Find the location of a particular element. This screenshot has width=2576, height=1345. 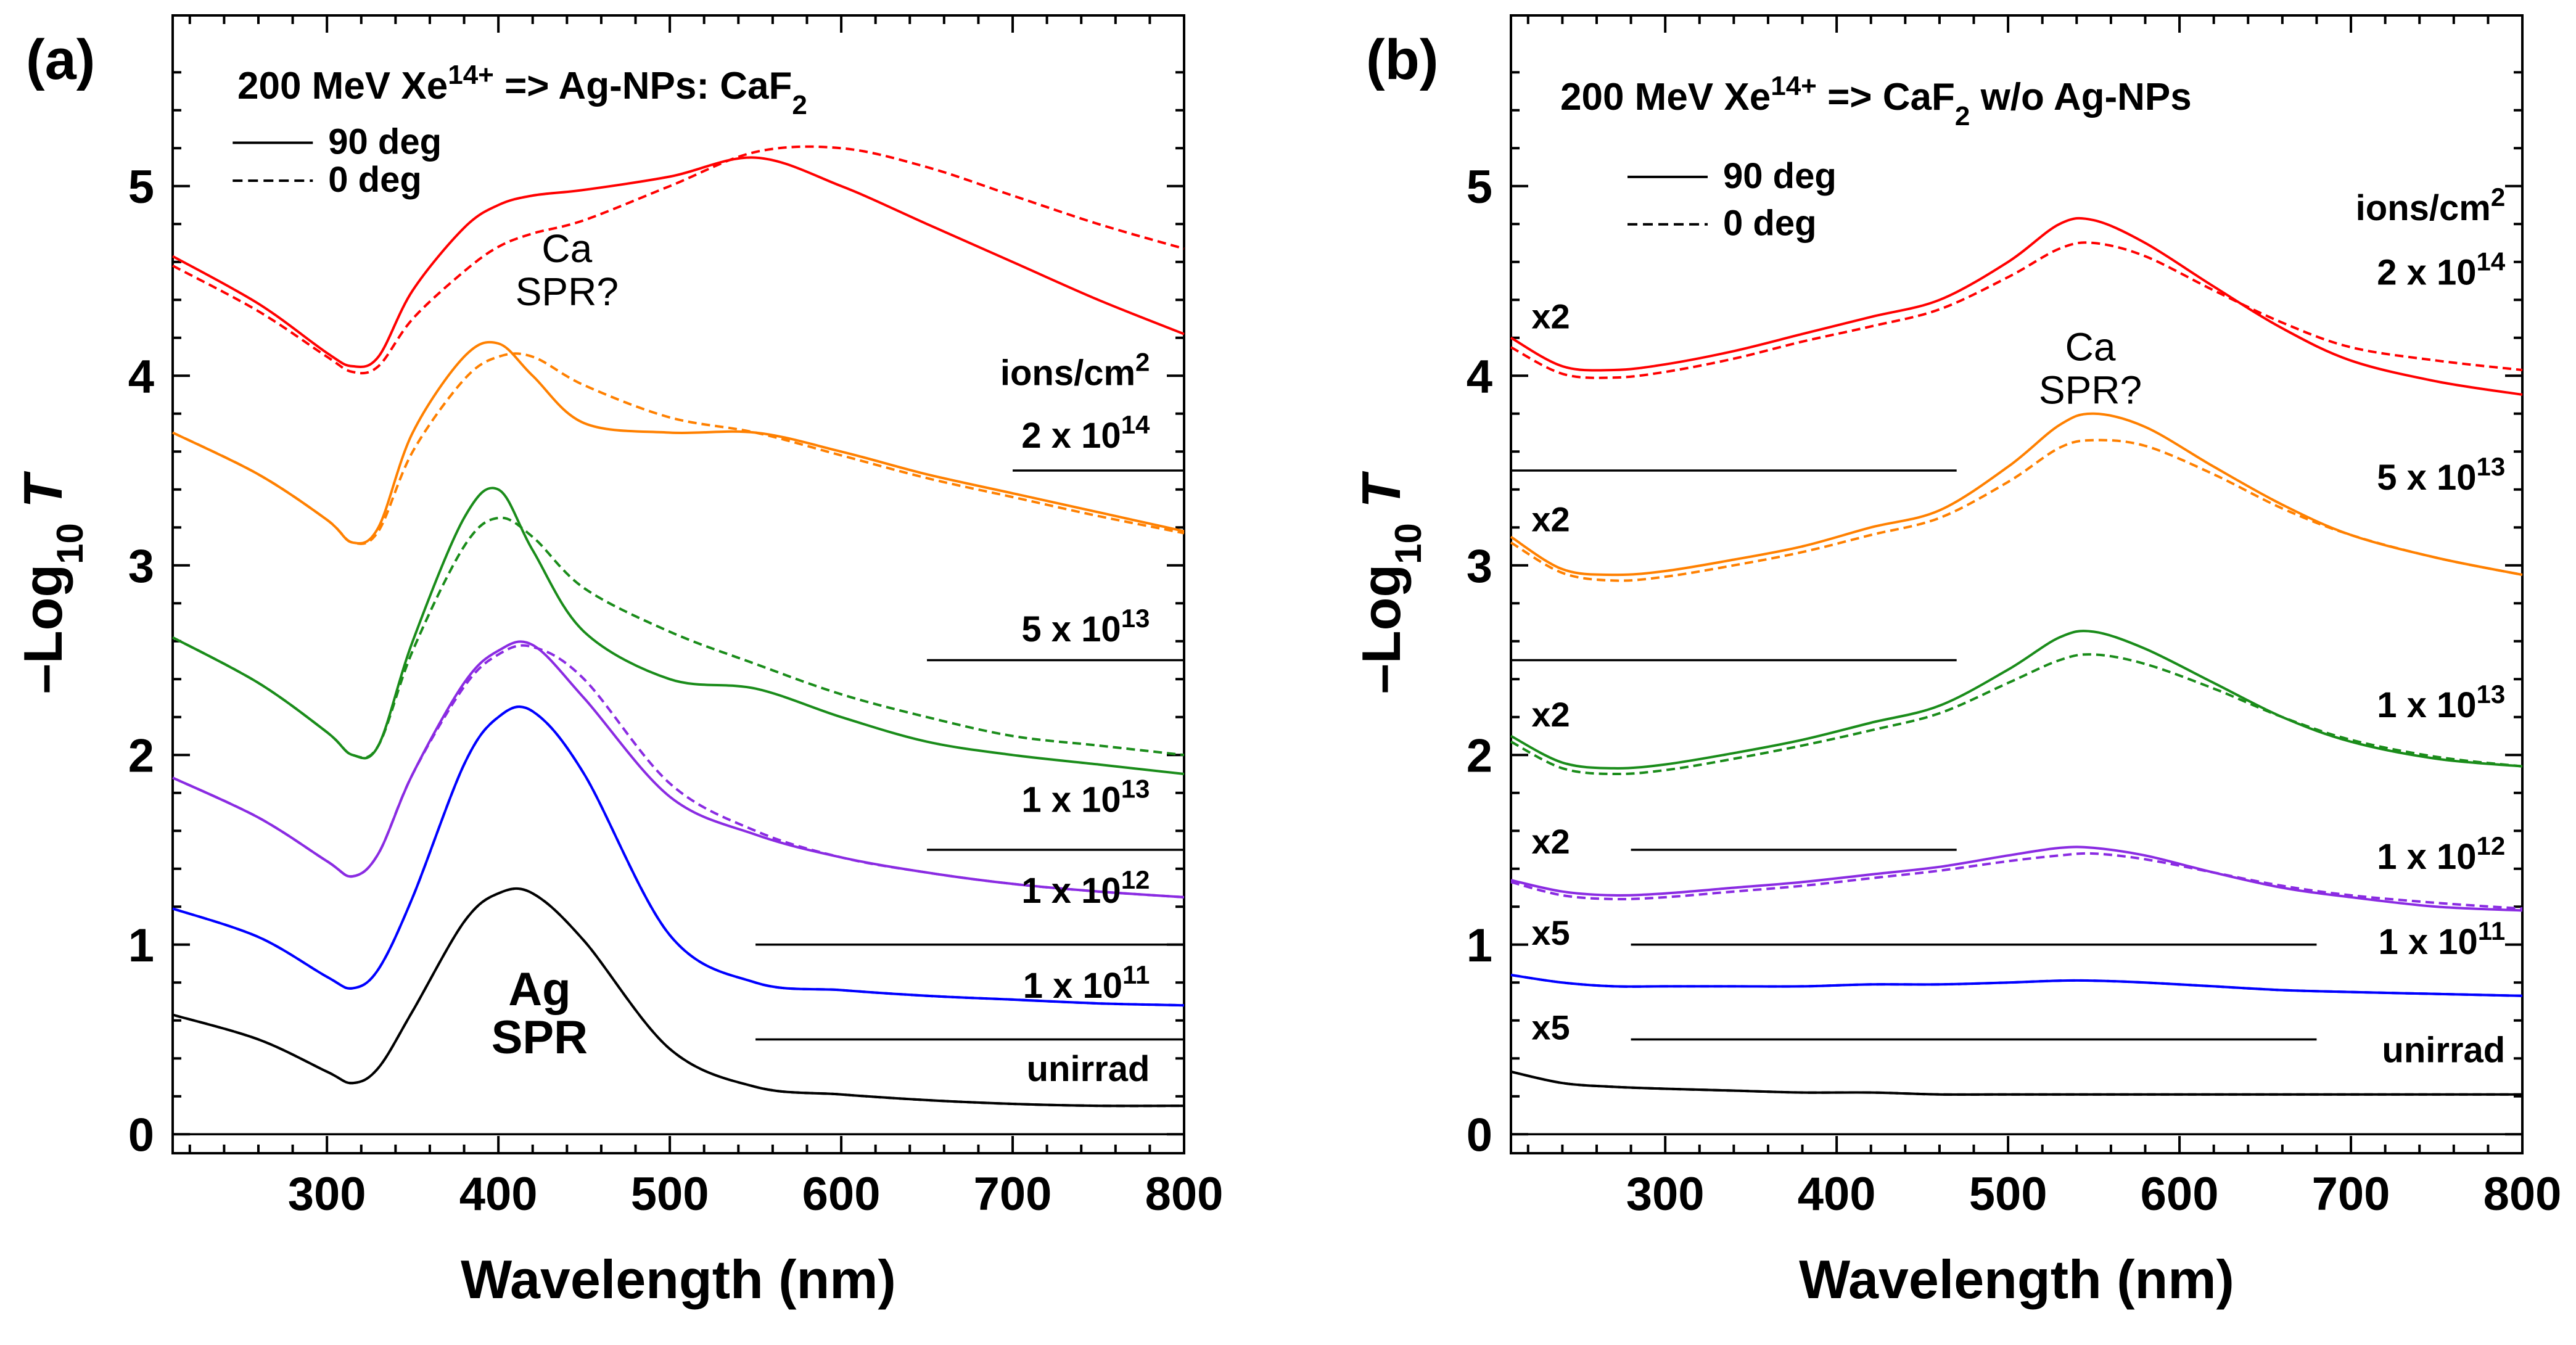

series-unirrad-0deg-line is located at coordinates (2016, 1083).